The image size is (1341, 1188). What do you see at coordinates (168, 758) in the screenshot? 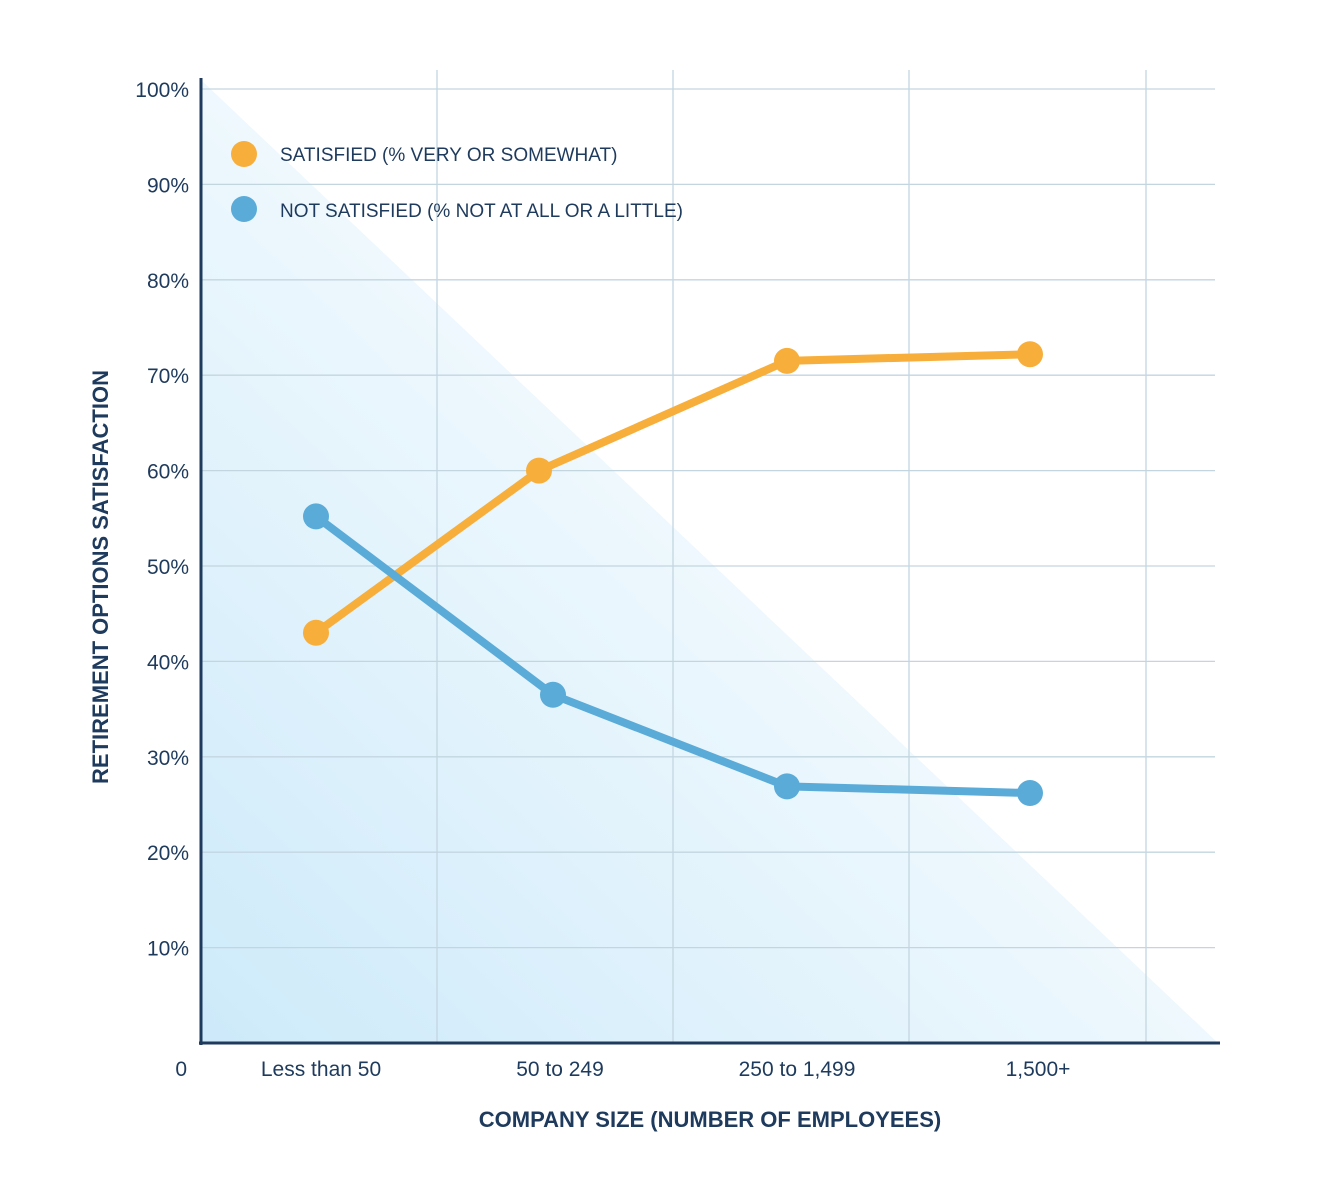
I see `y-tick-label: 30%` at bounding box center [168, 758].